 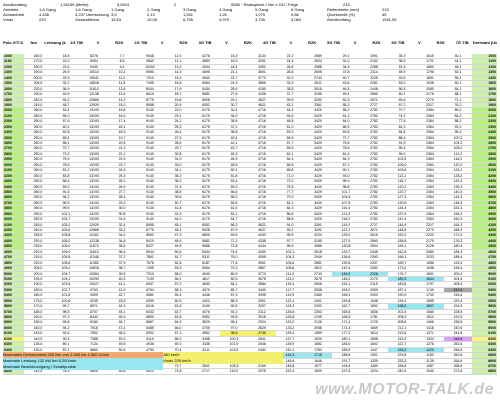 I want to click on rpm-cell: 5700, so click(x=484, y=311).